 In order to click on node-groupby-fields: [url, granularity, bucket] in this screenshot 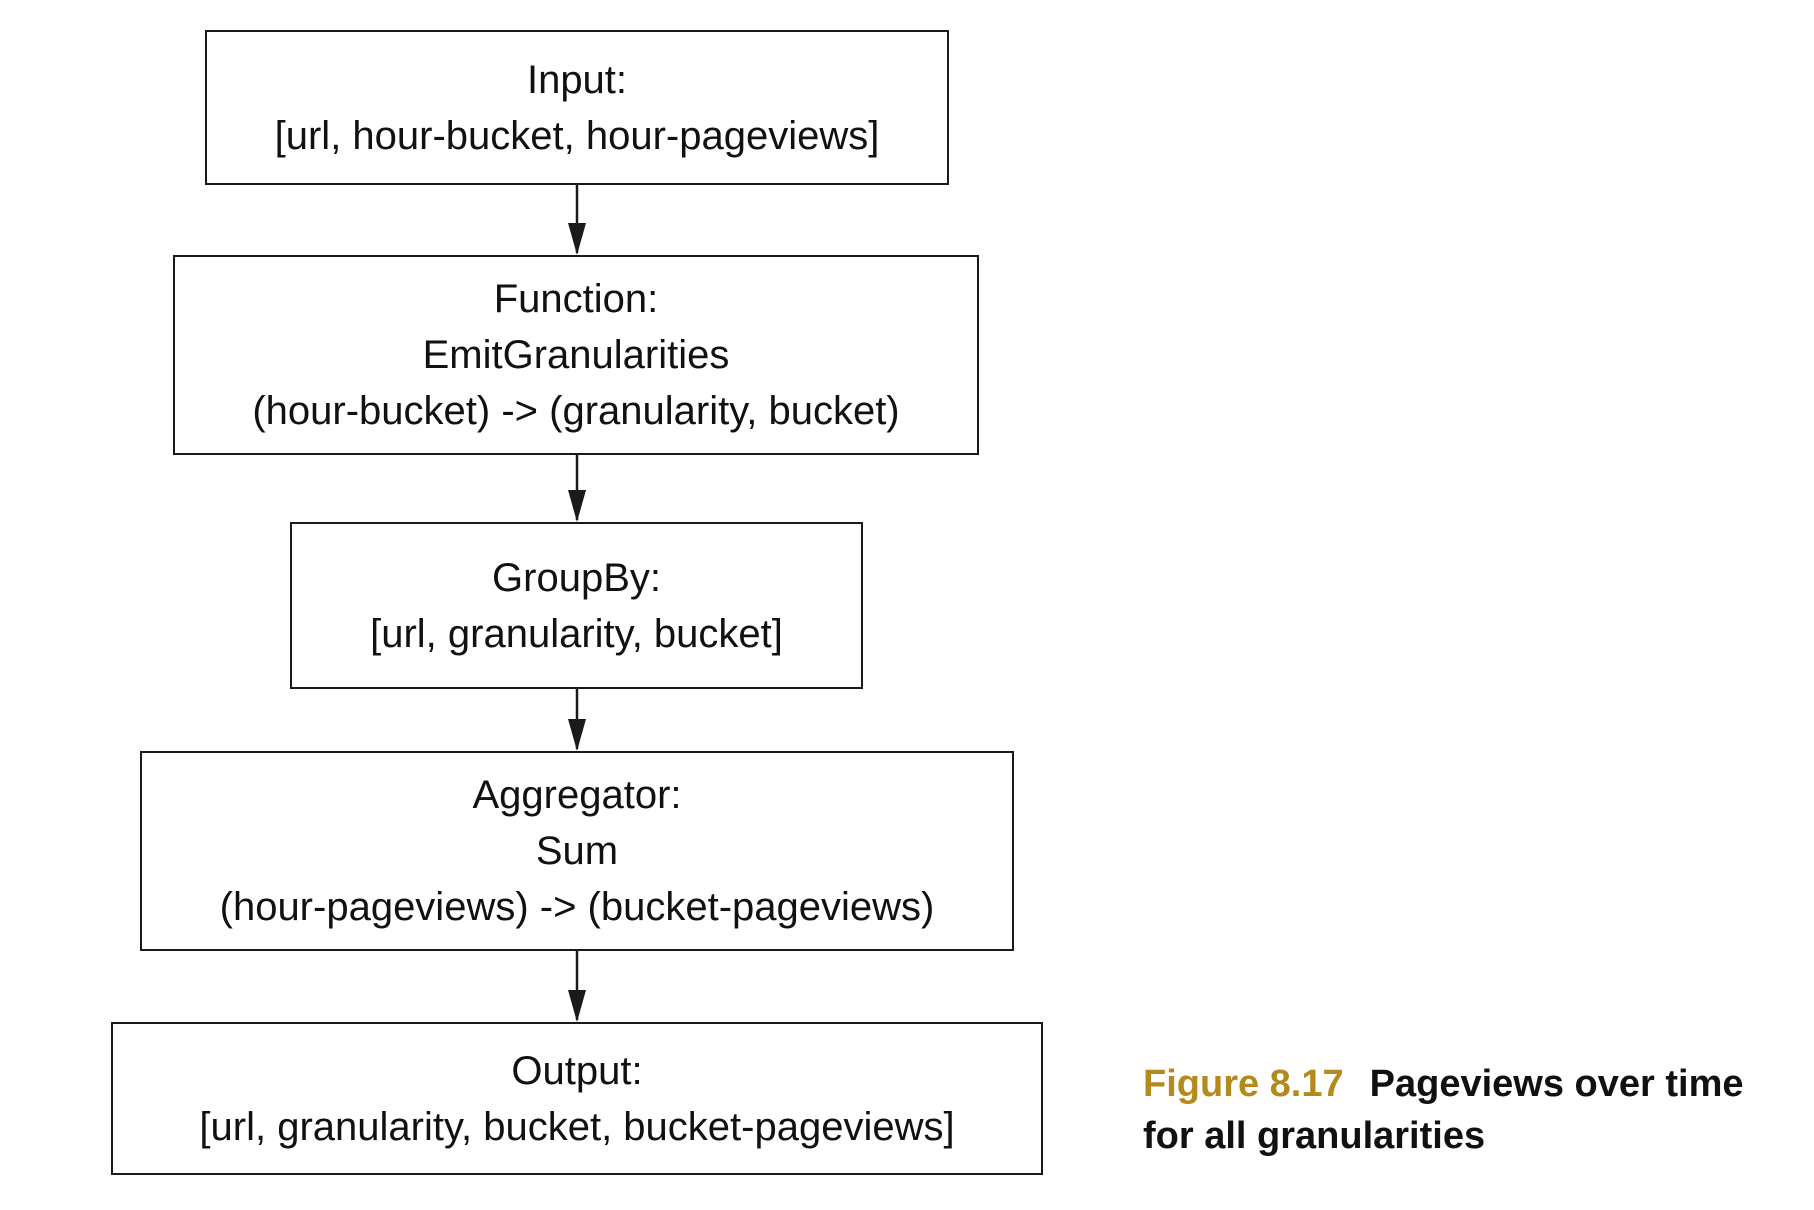, I will do `click(576, 633)`.